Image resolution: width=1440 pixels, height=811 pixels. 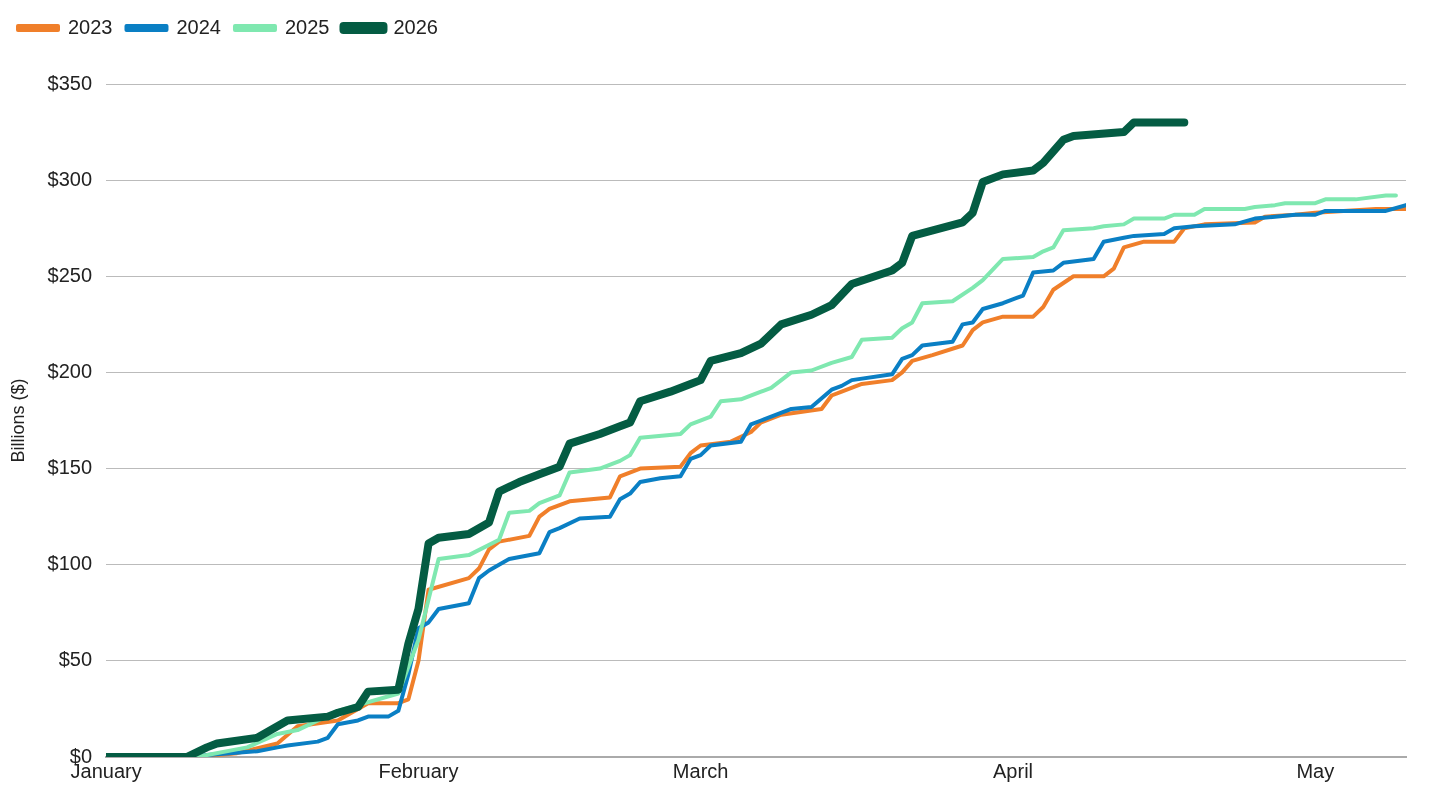 What do you see at coordinates (70, 82) in the screenshot?
I see `y-tick-label: $350` at bounding box center [70, 82].